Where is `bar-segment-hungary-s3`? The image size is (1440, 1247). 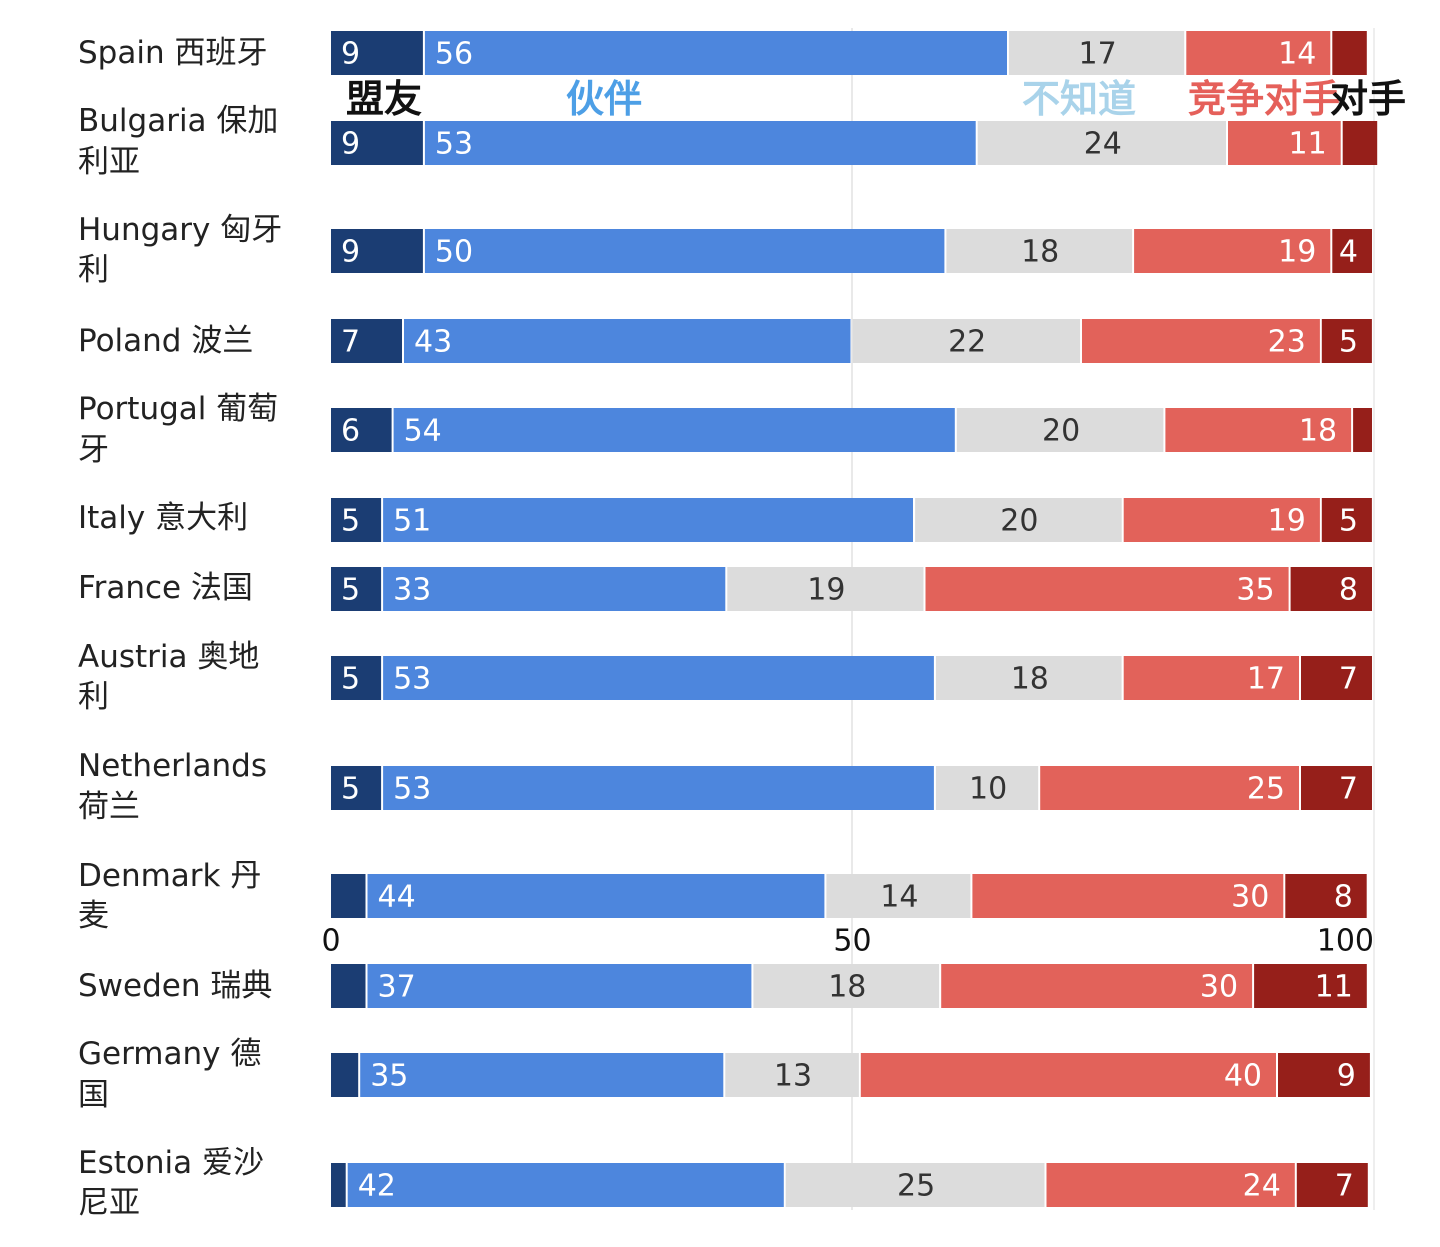 bar-segment-hungary-s3 is located at coordinates (1232, 251).